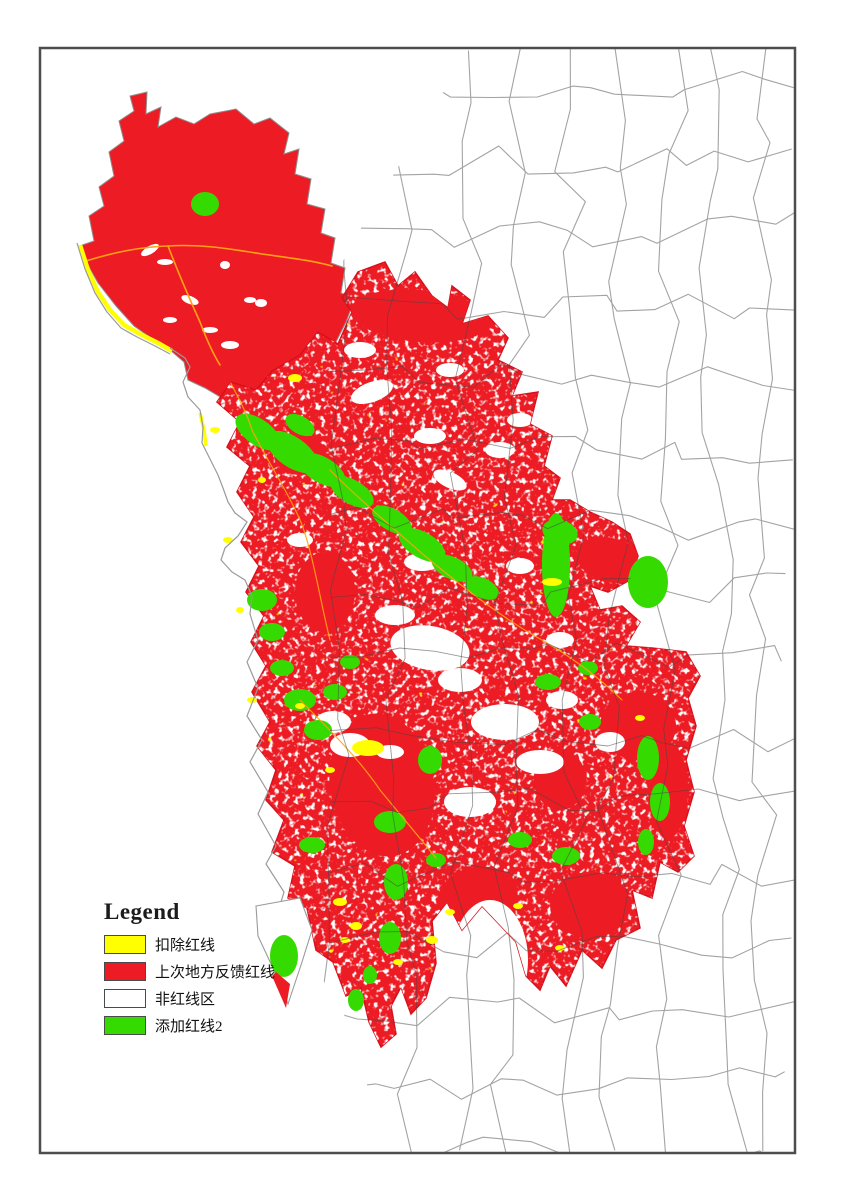 This screenshot has height=1201, width=850. Describe the element at coordinates (142, 911) in the screenshot. I see `legend-title: Legend` at that location.